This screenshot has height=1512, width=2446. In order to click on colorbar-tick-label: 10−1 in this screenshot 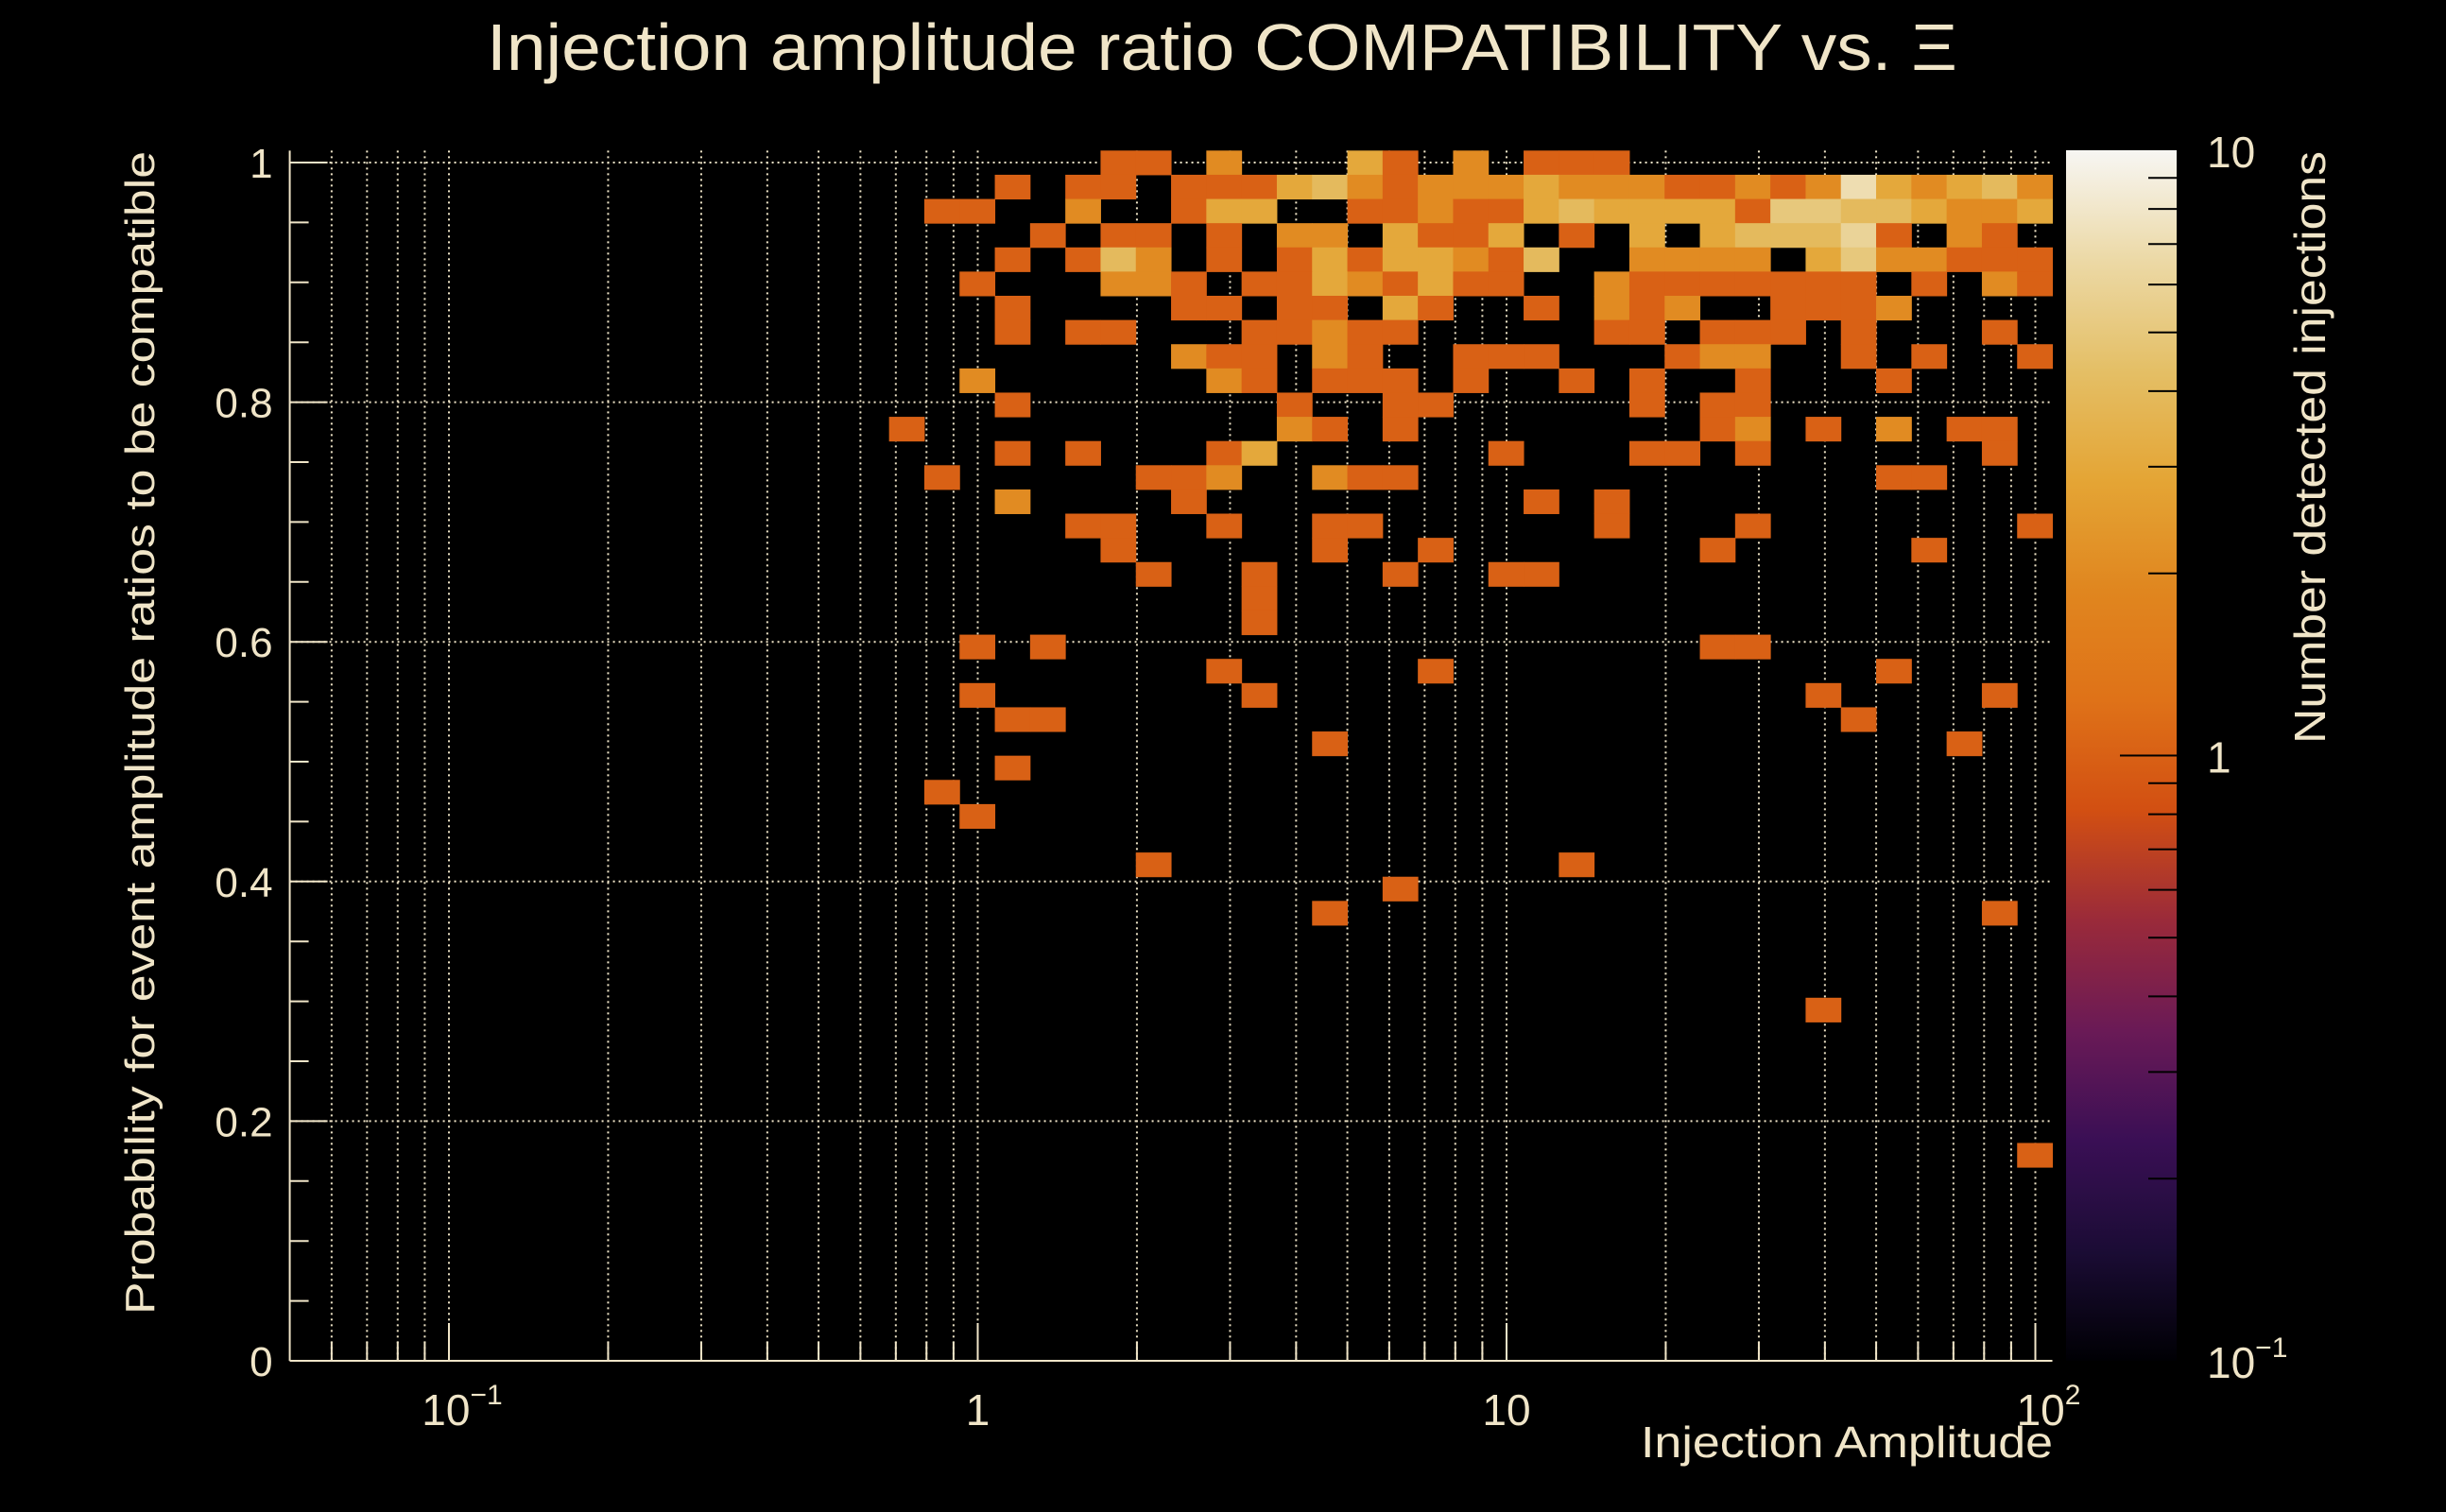, I will do `click(2247, 1359)`.